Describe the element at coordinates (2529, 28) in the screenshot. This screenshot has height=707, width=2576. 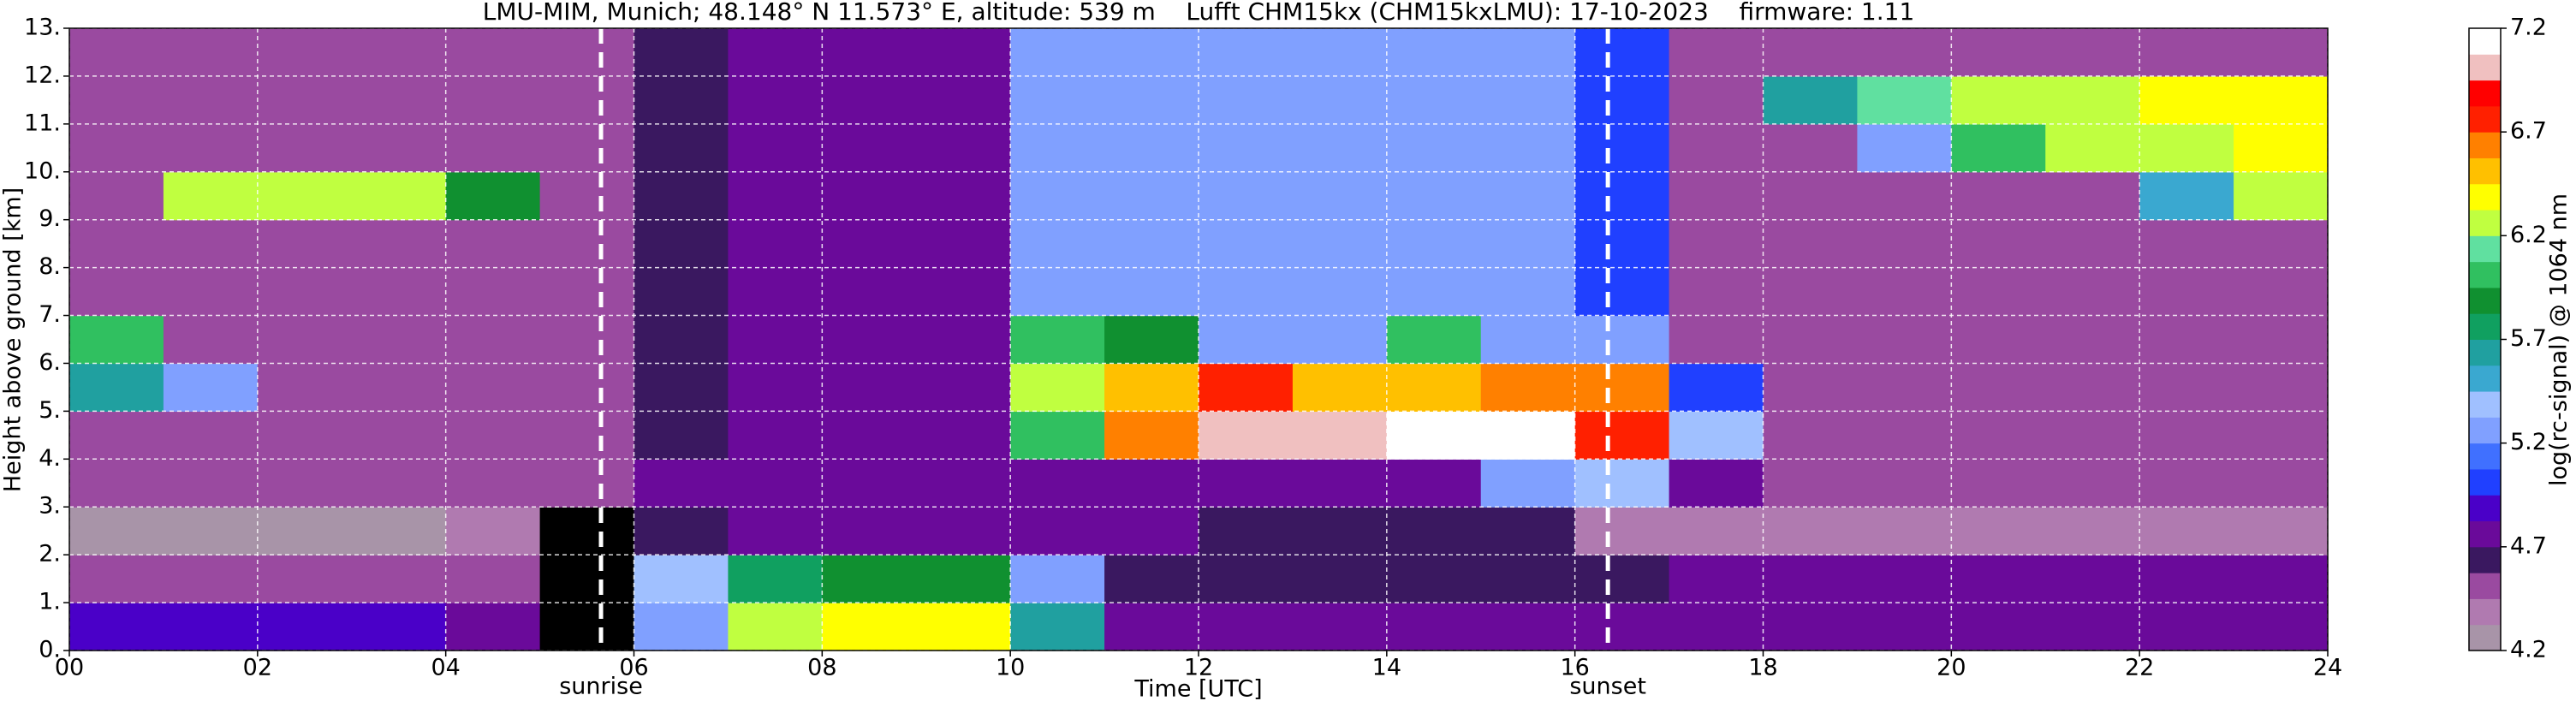
I see `colorbar-tick-label: 7.2` at that location.